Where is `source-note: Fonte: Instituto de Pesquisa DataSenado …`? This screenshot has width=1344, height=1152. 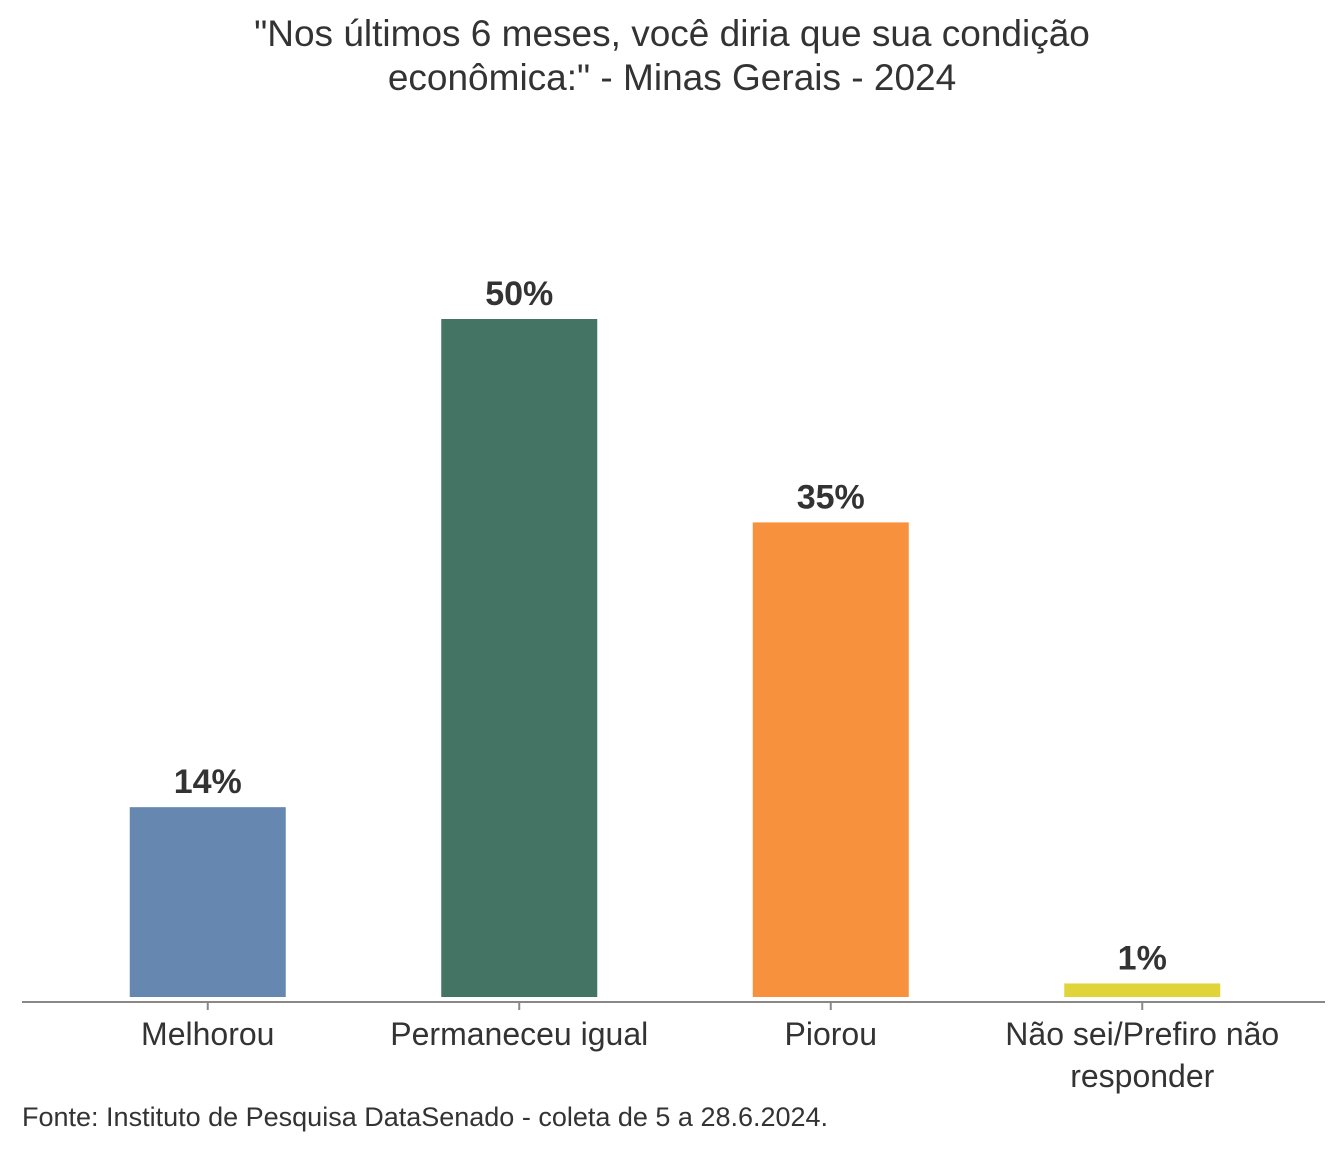
source-note: Fonte: Instituto de Pesquisa DataSenado … is located at coordinates (425, 1117).